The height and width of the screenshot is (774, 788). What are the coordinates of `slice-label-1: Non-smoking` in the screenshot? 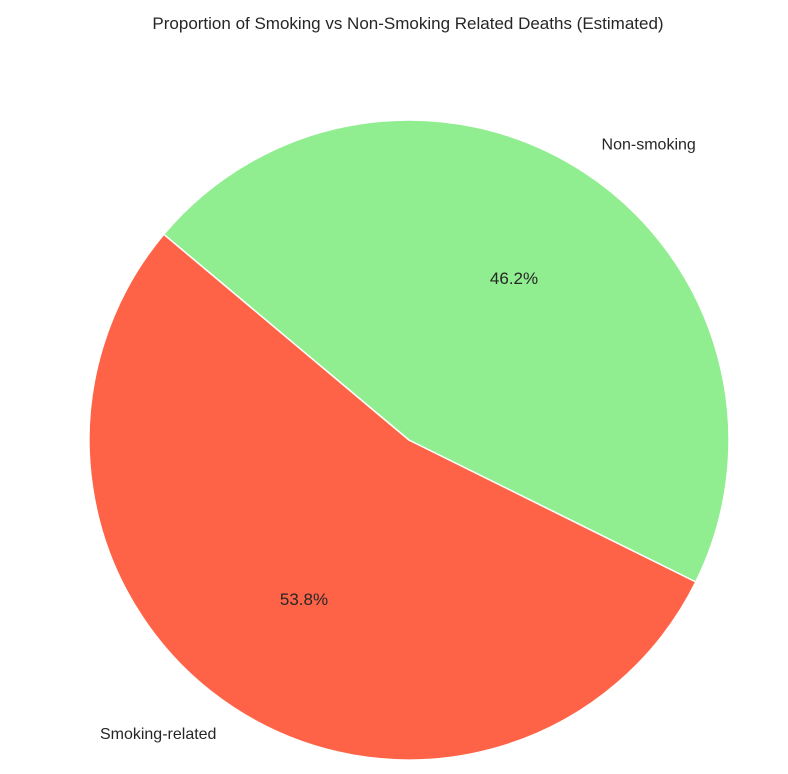 It's located at (649, 145).